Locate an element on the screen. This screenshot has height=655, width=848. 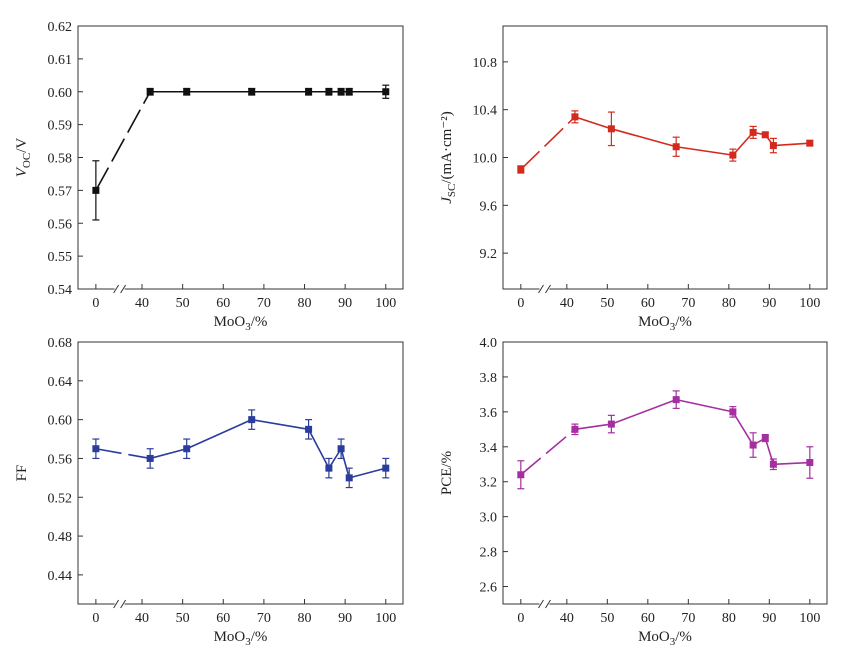
y-axis-label: FF is located at coordinates (22, 473).